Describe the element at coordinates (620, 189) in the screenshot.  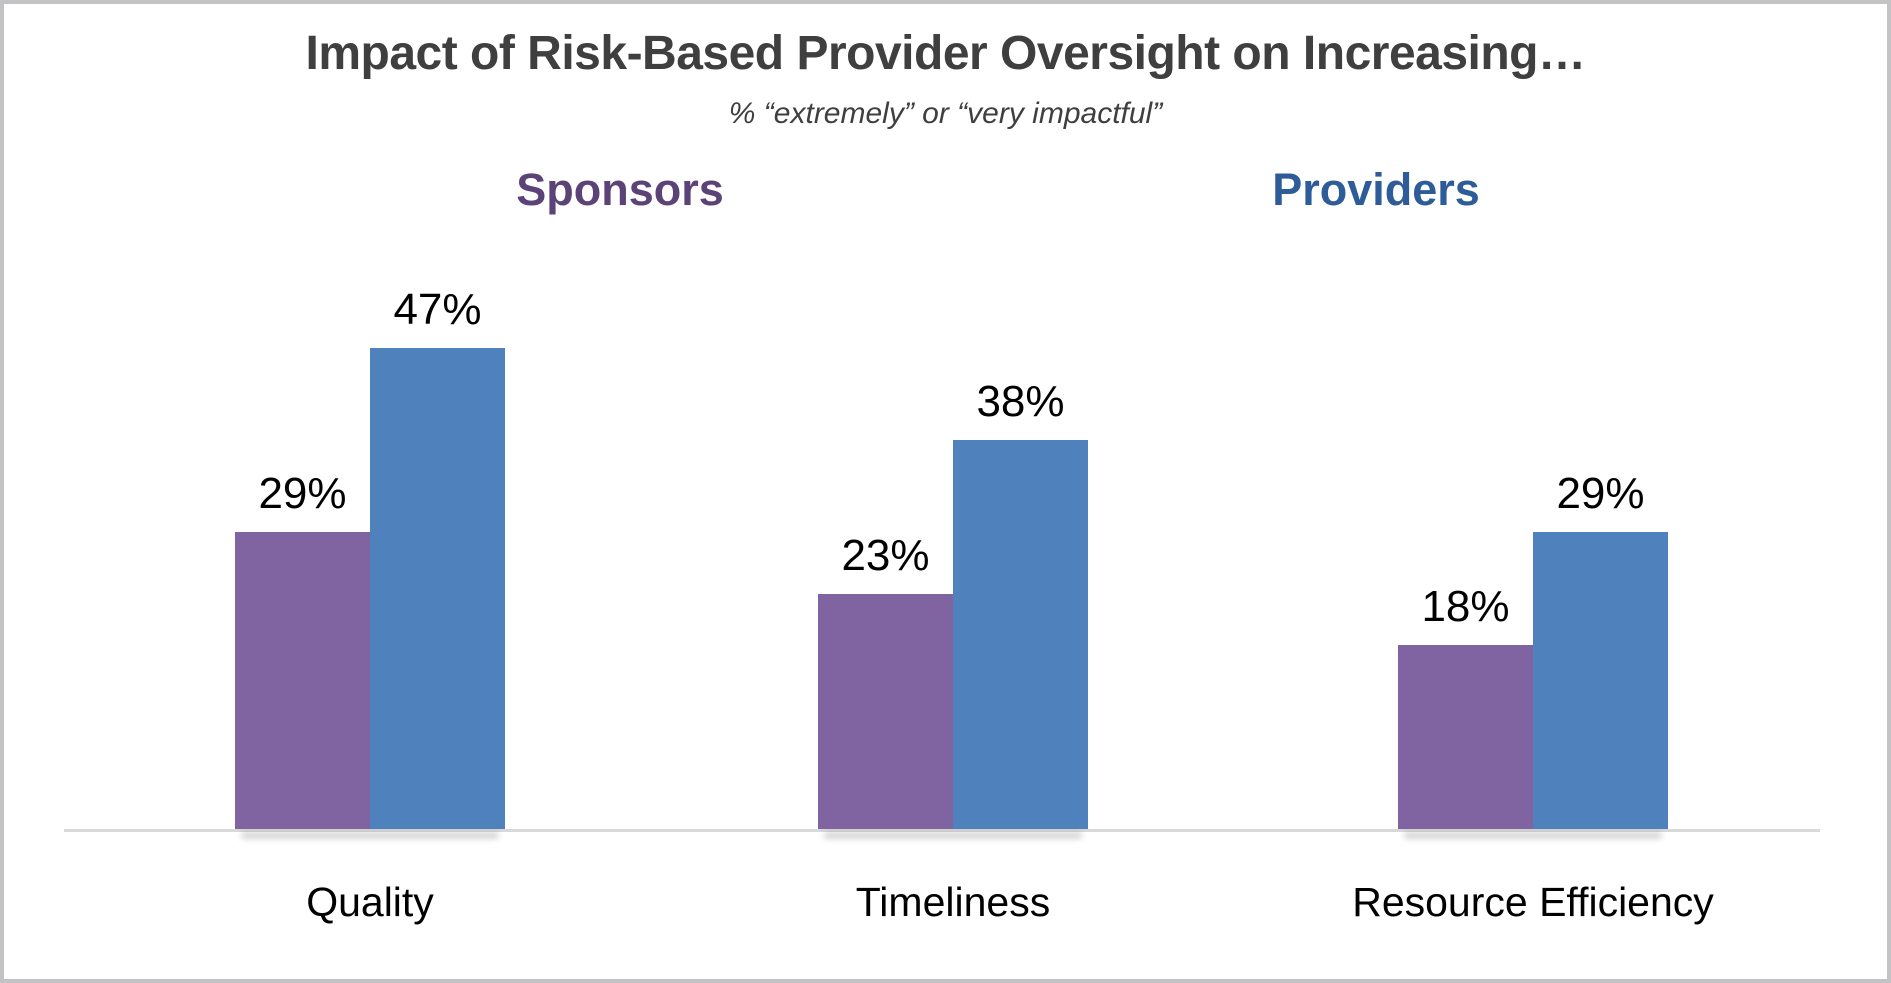
I see `series-header-sponsors: Sponsors` at that location.